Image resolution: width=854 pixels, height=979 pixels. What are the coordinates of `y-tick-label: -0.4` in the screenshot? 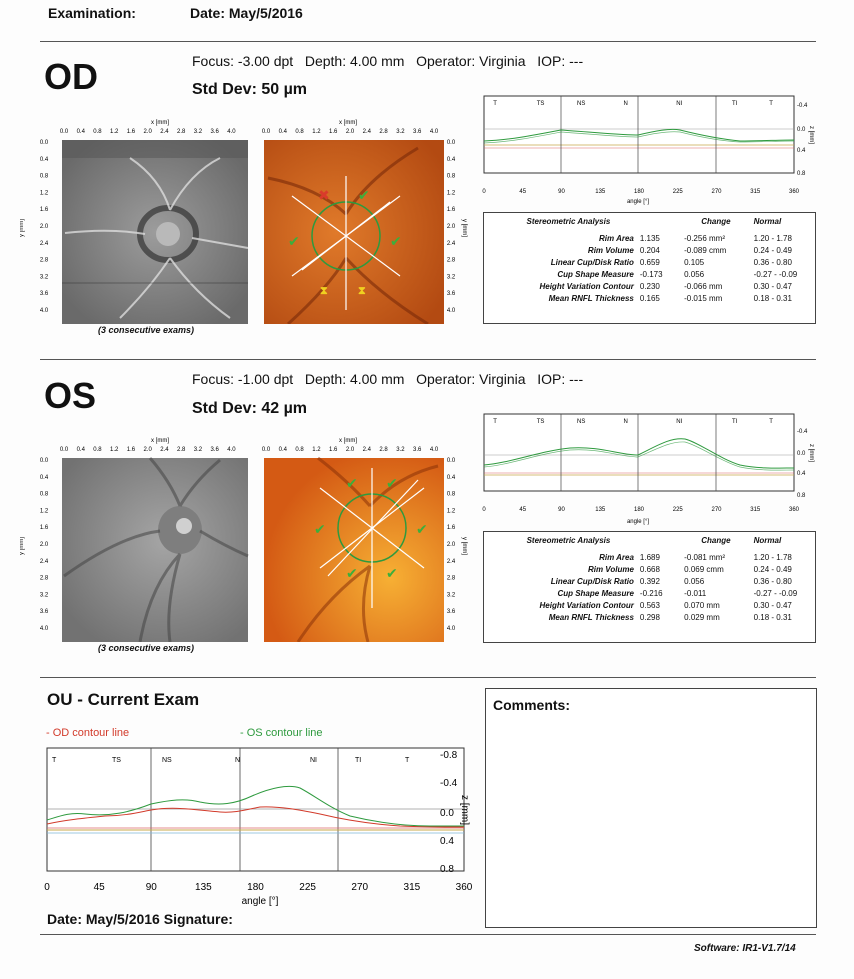 It's located at (449, 783).